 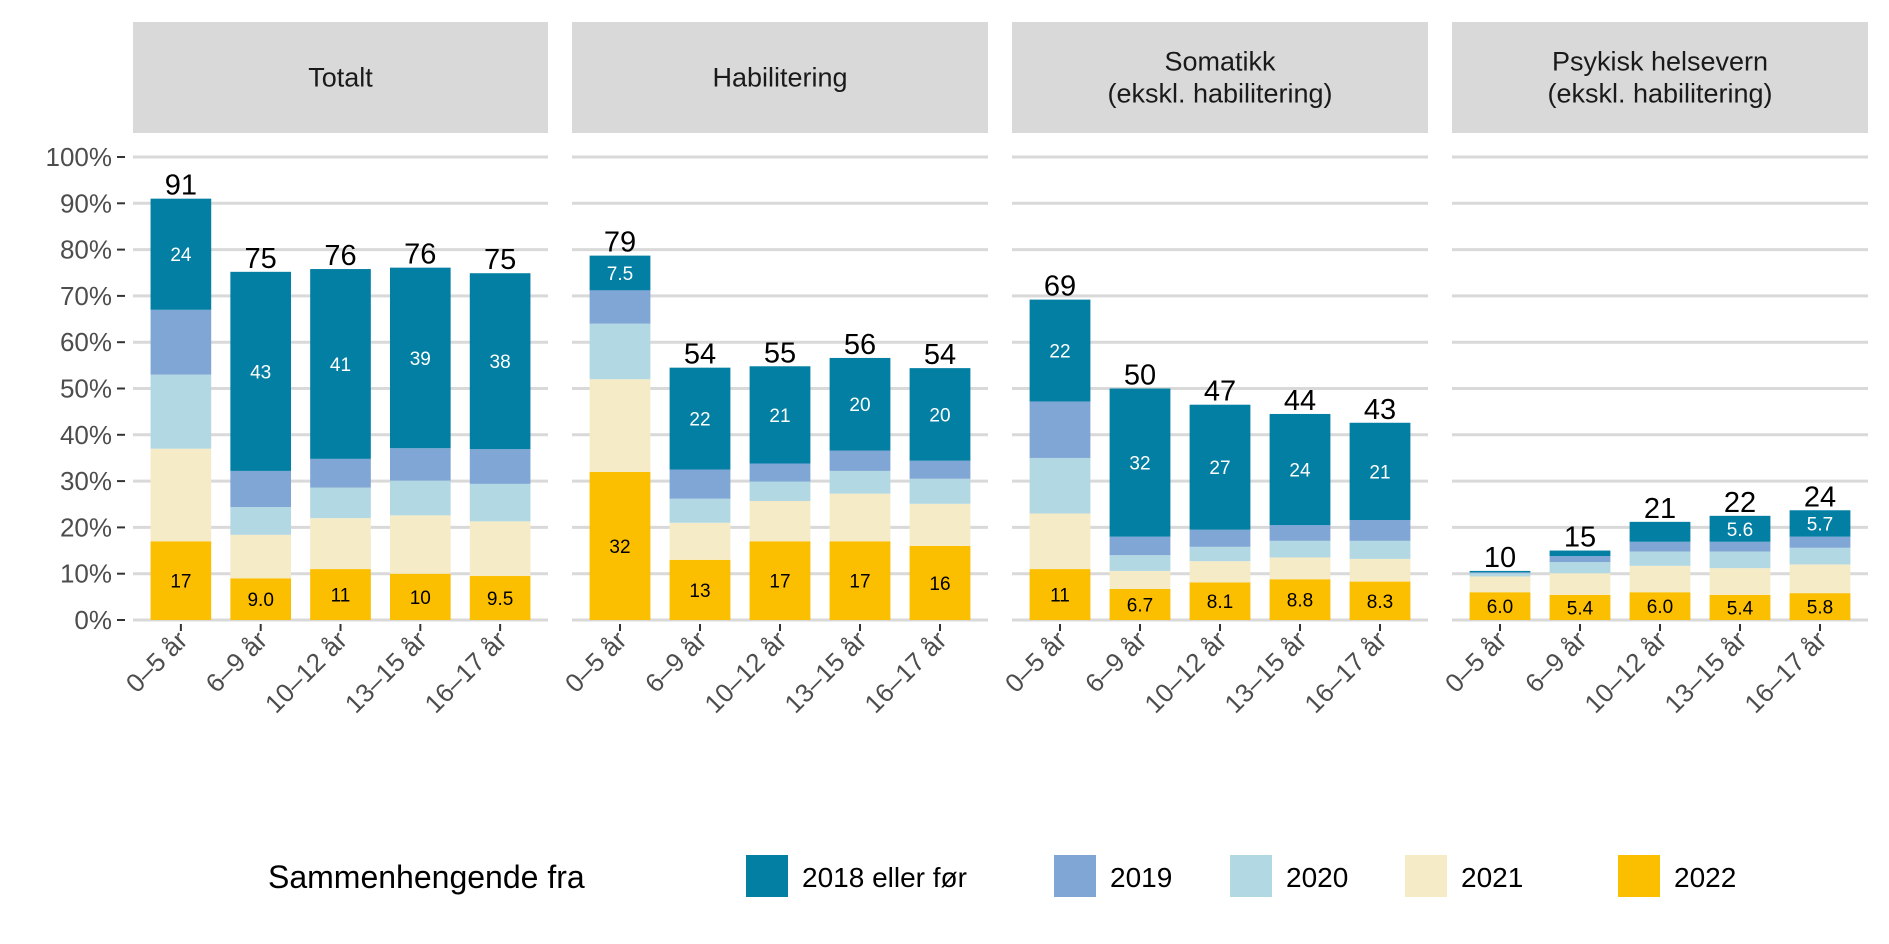 I want to click on segment-value-label: 5.7, so click(x=1820, y=524).